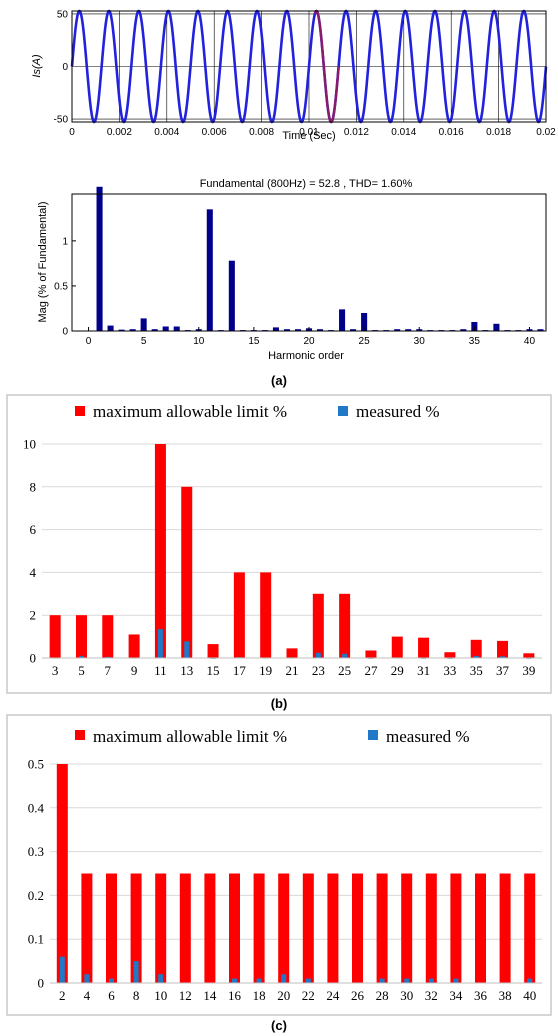  Describe the element at coordinates (292, 670) in the screenshot. I see `x-tick-label: 21` at that location.